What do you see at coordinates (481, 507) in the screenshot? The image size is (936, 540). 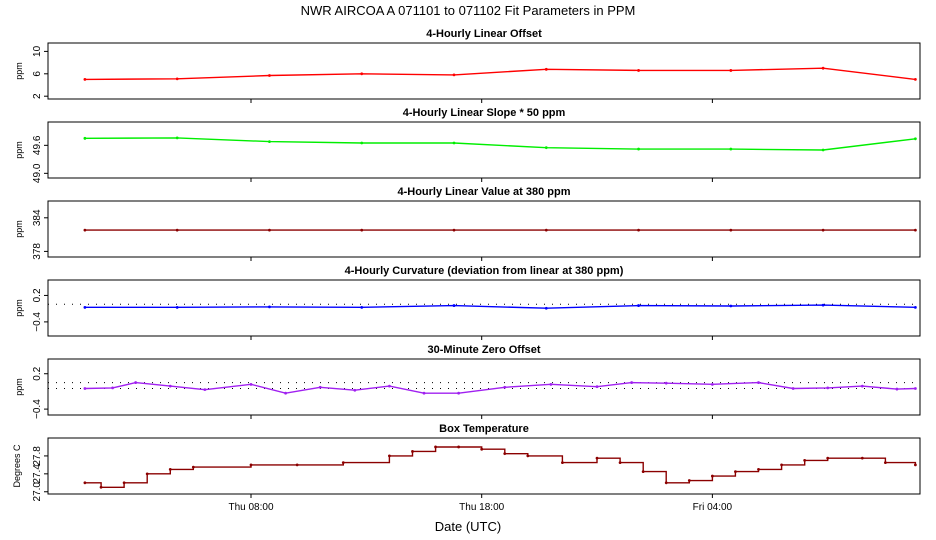 I see `x-tick-label: Thu 18:00` at bounding box center [481, 507].